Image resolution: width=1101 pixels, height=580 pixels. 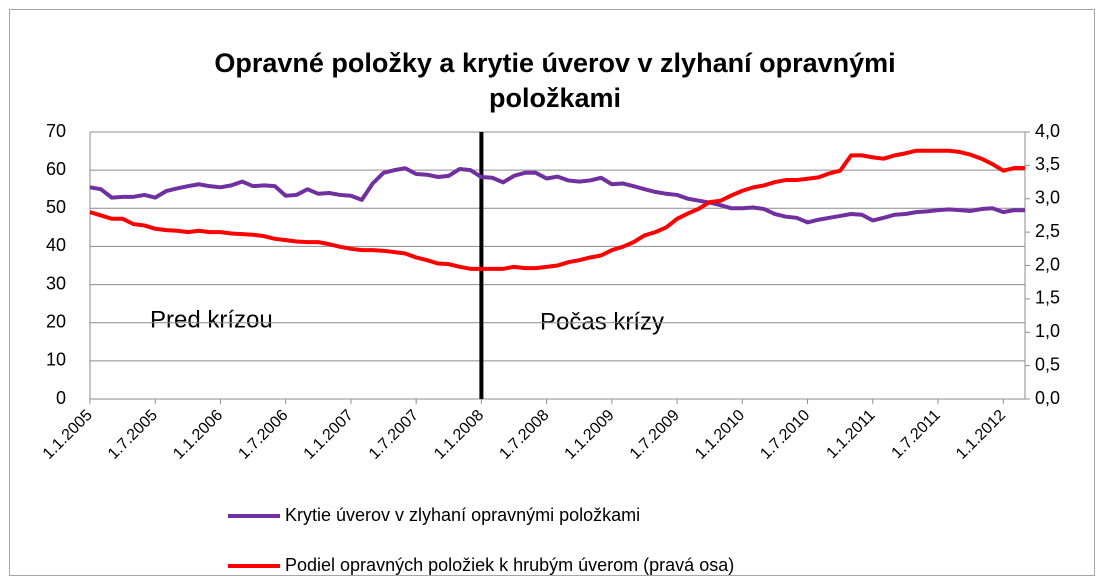 What do you see at coordinates (56, 283) in the screenshot?
I see `y-tick-label: 30` at bounding box center [56, 283].